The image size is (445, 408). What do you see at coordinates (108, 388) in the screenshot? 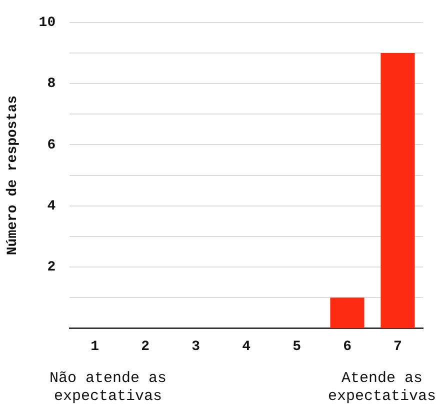
I see `text: Não atende as expectativas` at bounding box center [108, 388].